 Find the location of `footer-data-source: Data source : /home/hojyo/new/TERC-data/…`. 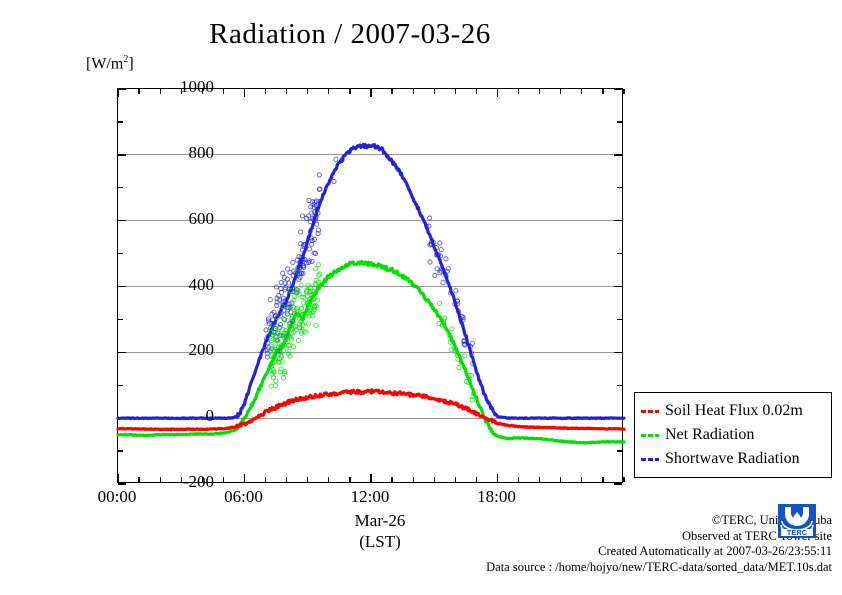

footer-data-source: Data source : /home/hojyo/new/TERC-data/… is located at coordinates (659, 566).